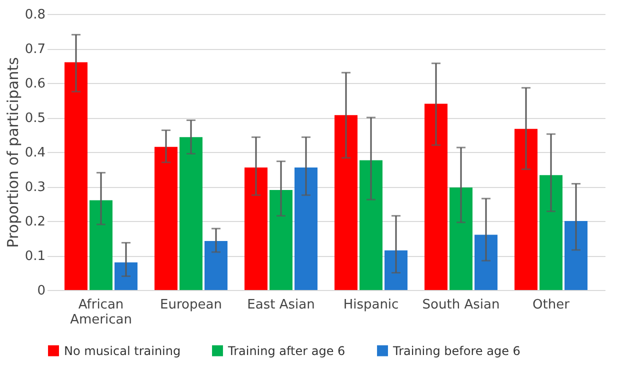 This screenshot has width=625, height=372. Describe the element at coordinates (101, 313) in the screenshot. I see `x-tick-label: African American` at that location.